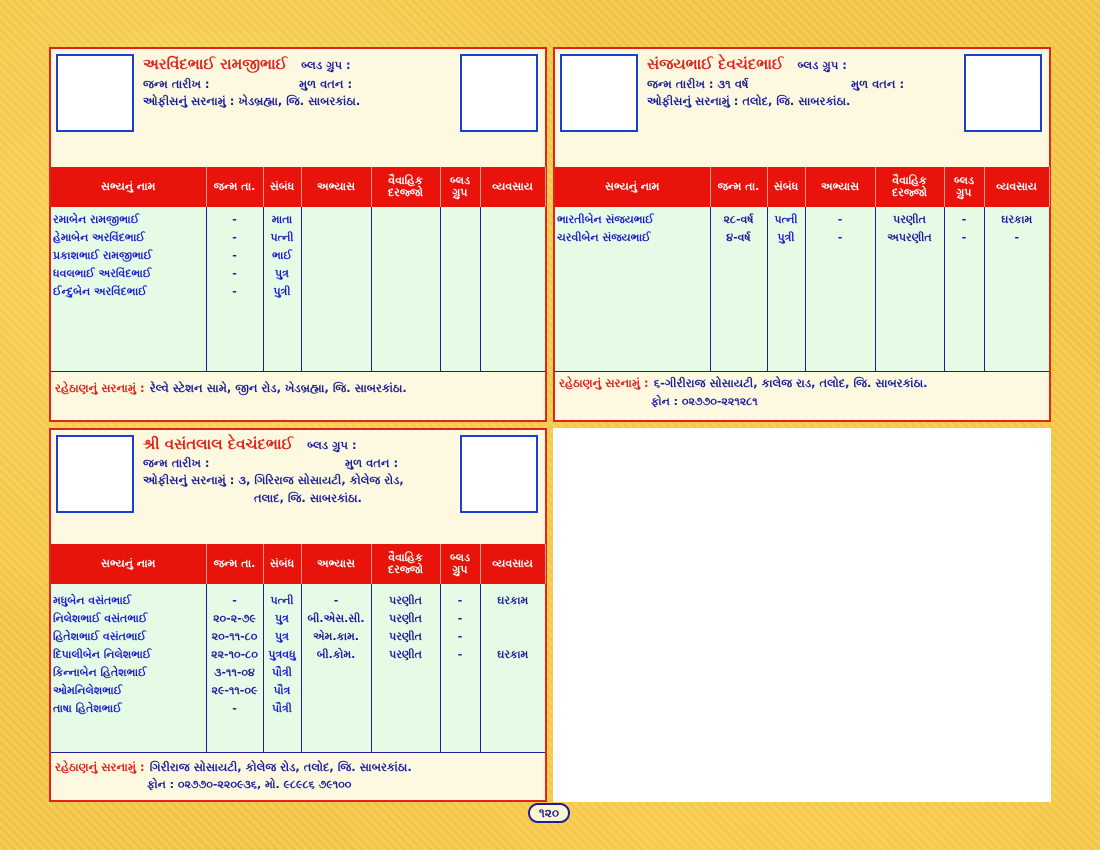  What do you see at coordinates (176, 463) in the screenshot?
I see `dob-label: જન્મ તારીખ :` at bounding box center [176, 463].